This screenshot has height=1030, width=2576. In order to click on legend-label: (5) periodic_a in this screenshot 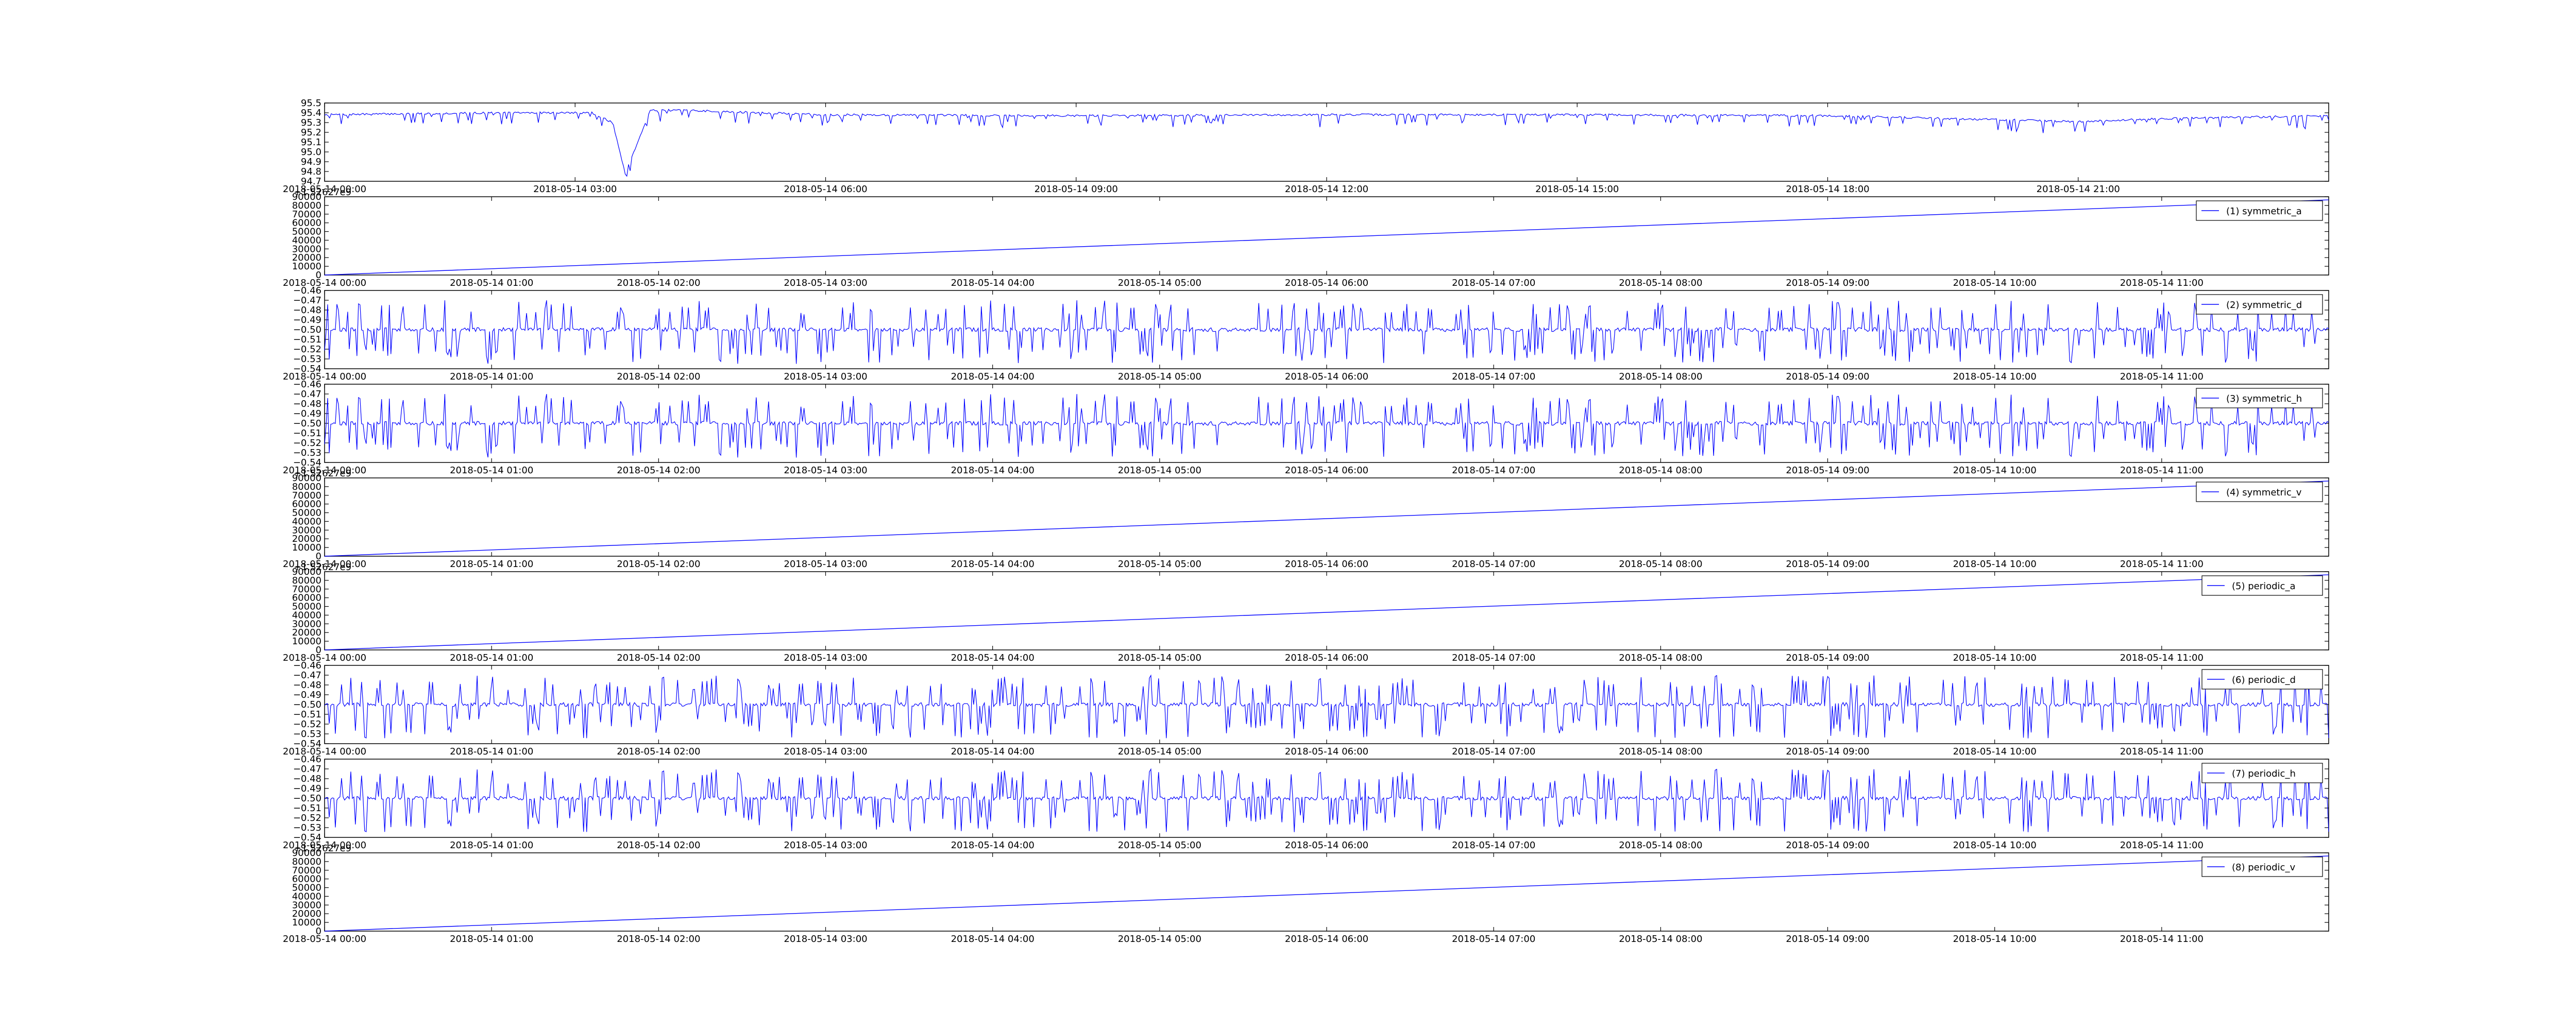, I will do `click(2264, 586)`.